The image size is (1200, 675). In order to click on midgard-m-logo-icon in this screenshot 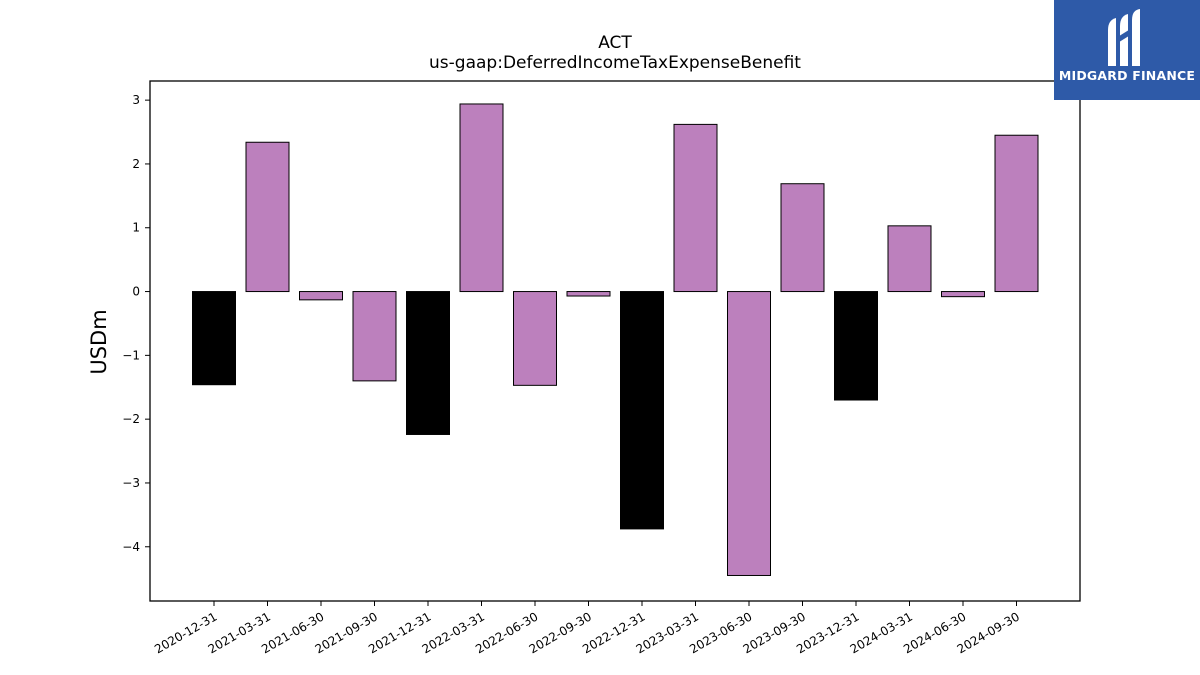, I will do `click(1124, 37)`.